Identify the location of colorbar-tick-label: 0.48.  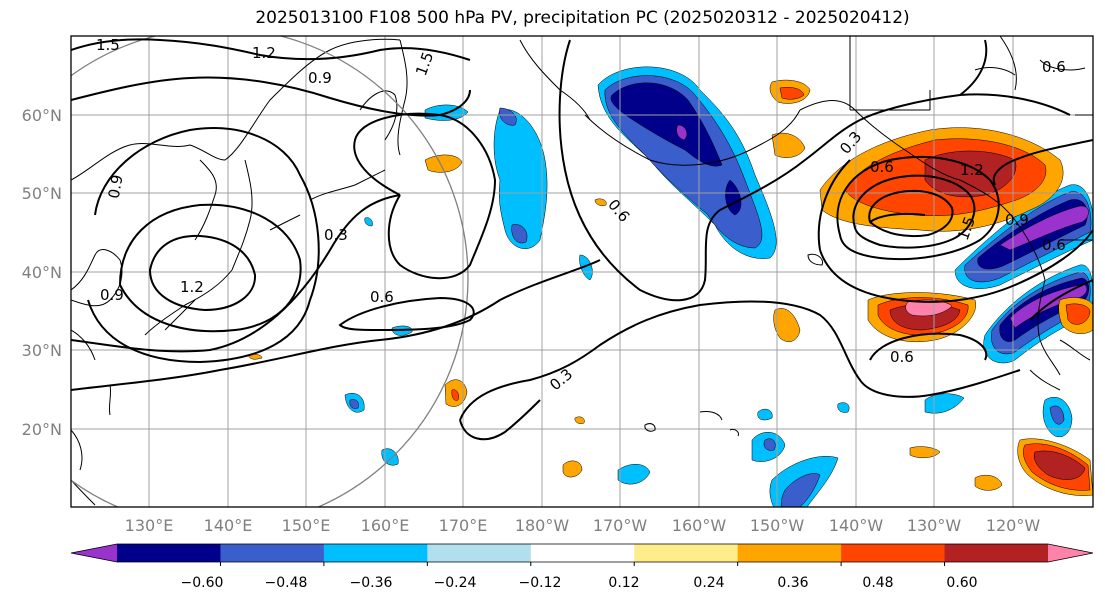
(877, 583).